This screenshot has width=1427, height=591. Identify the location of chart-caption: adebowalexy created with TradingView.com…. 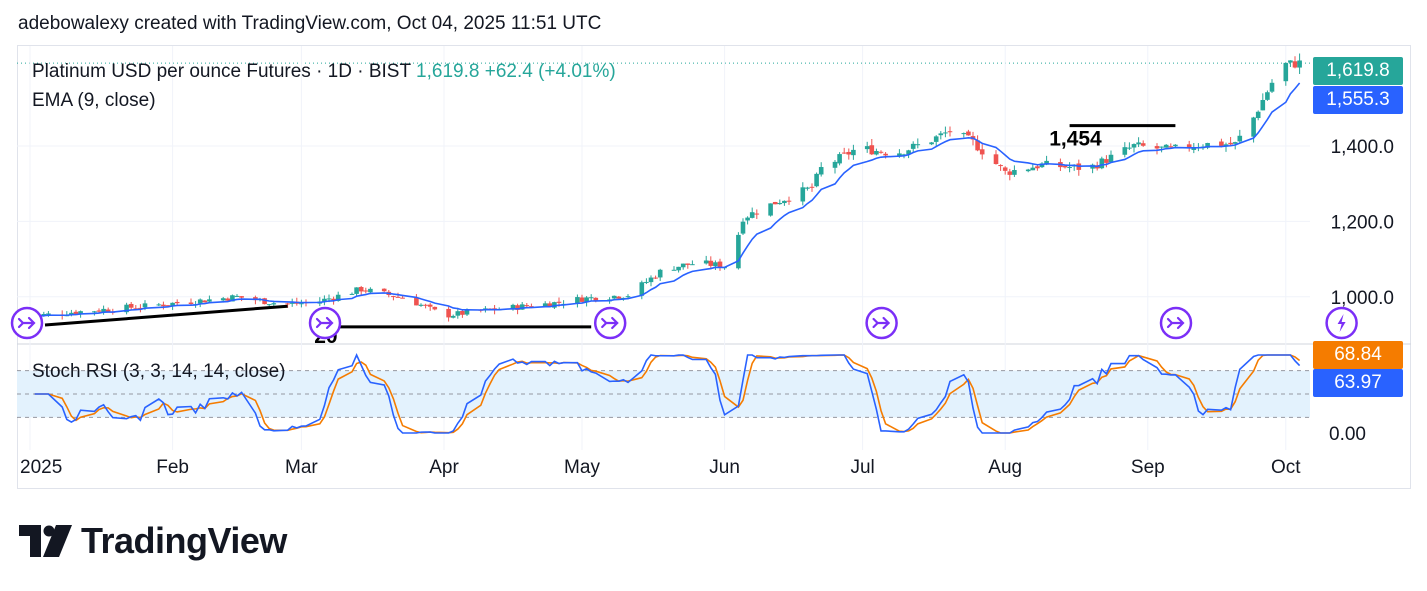
(310, 23).